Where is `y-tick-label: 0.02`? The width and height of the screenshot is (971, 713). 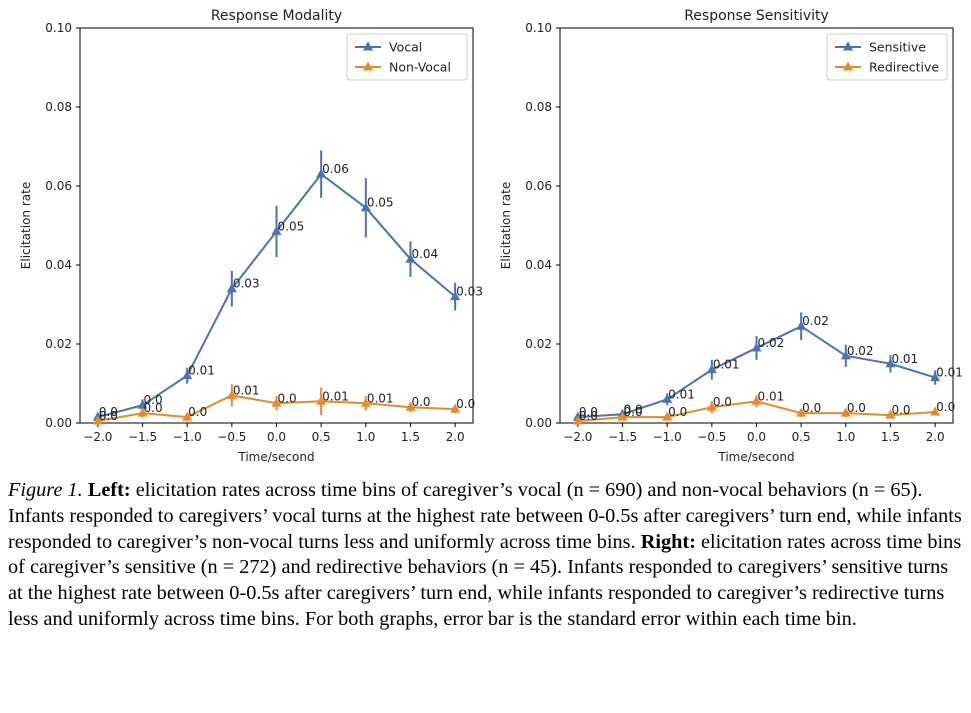
y-tick-label: 0.02 is located at coordinates (58, 344).